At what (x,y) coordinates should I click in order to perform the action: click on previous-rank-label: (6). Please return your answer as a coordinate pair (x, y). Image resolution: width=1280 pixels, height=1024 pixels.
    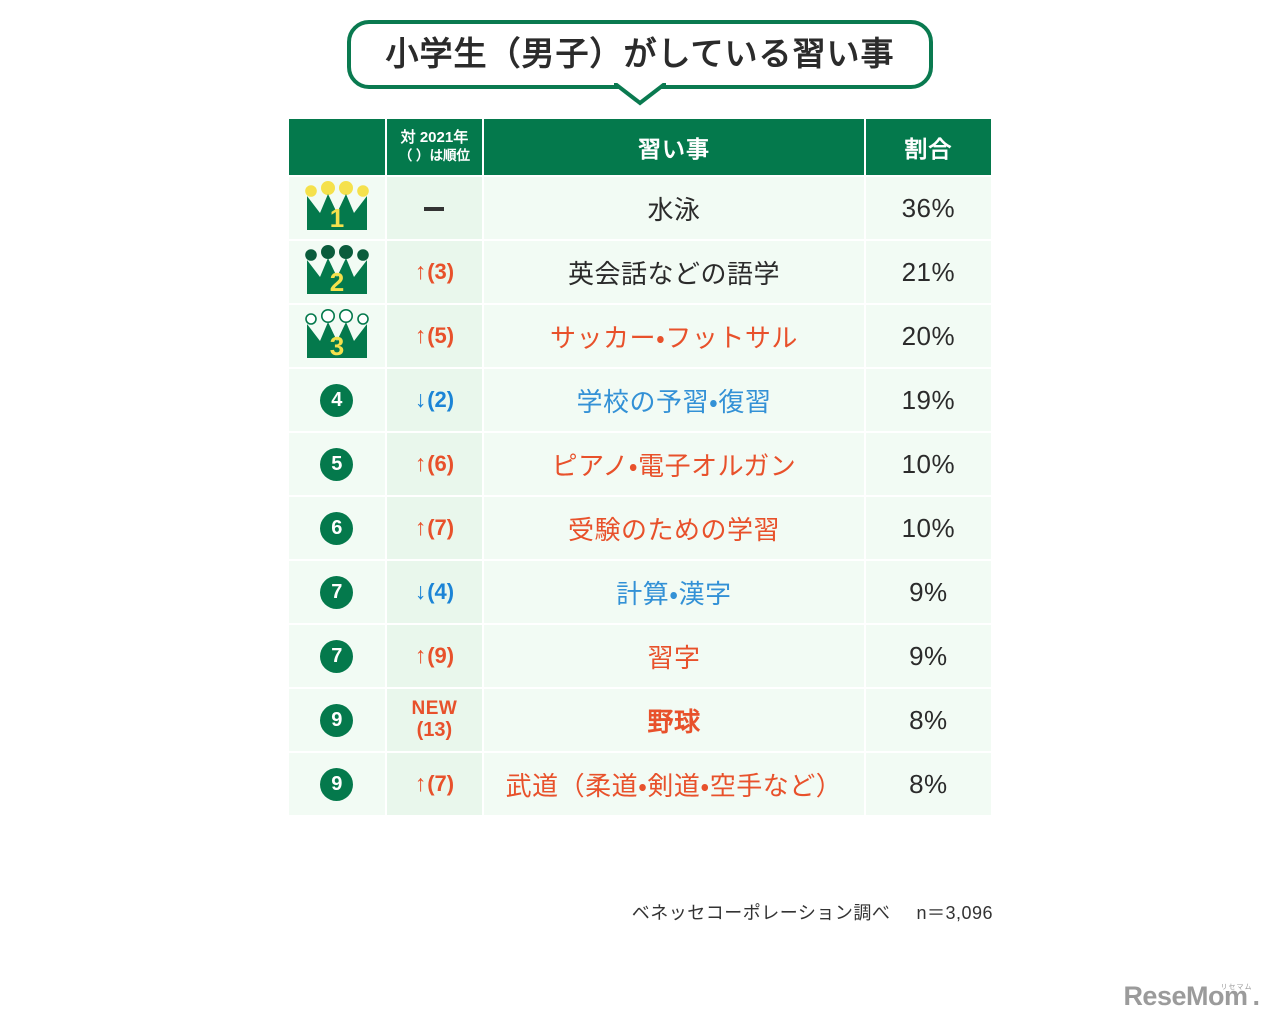
    Looking at the image, I should click on (441, 464).